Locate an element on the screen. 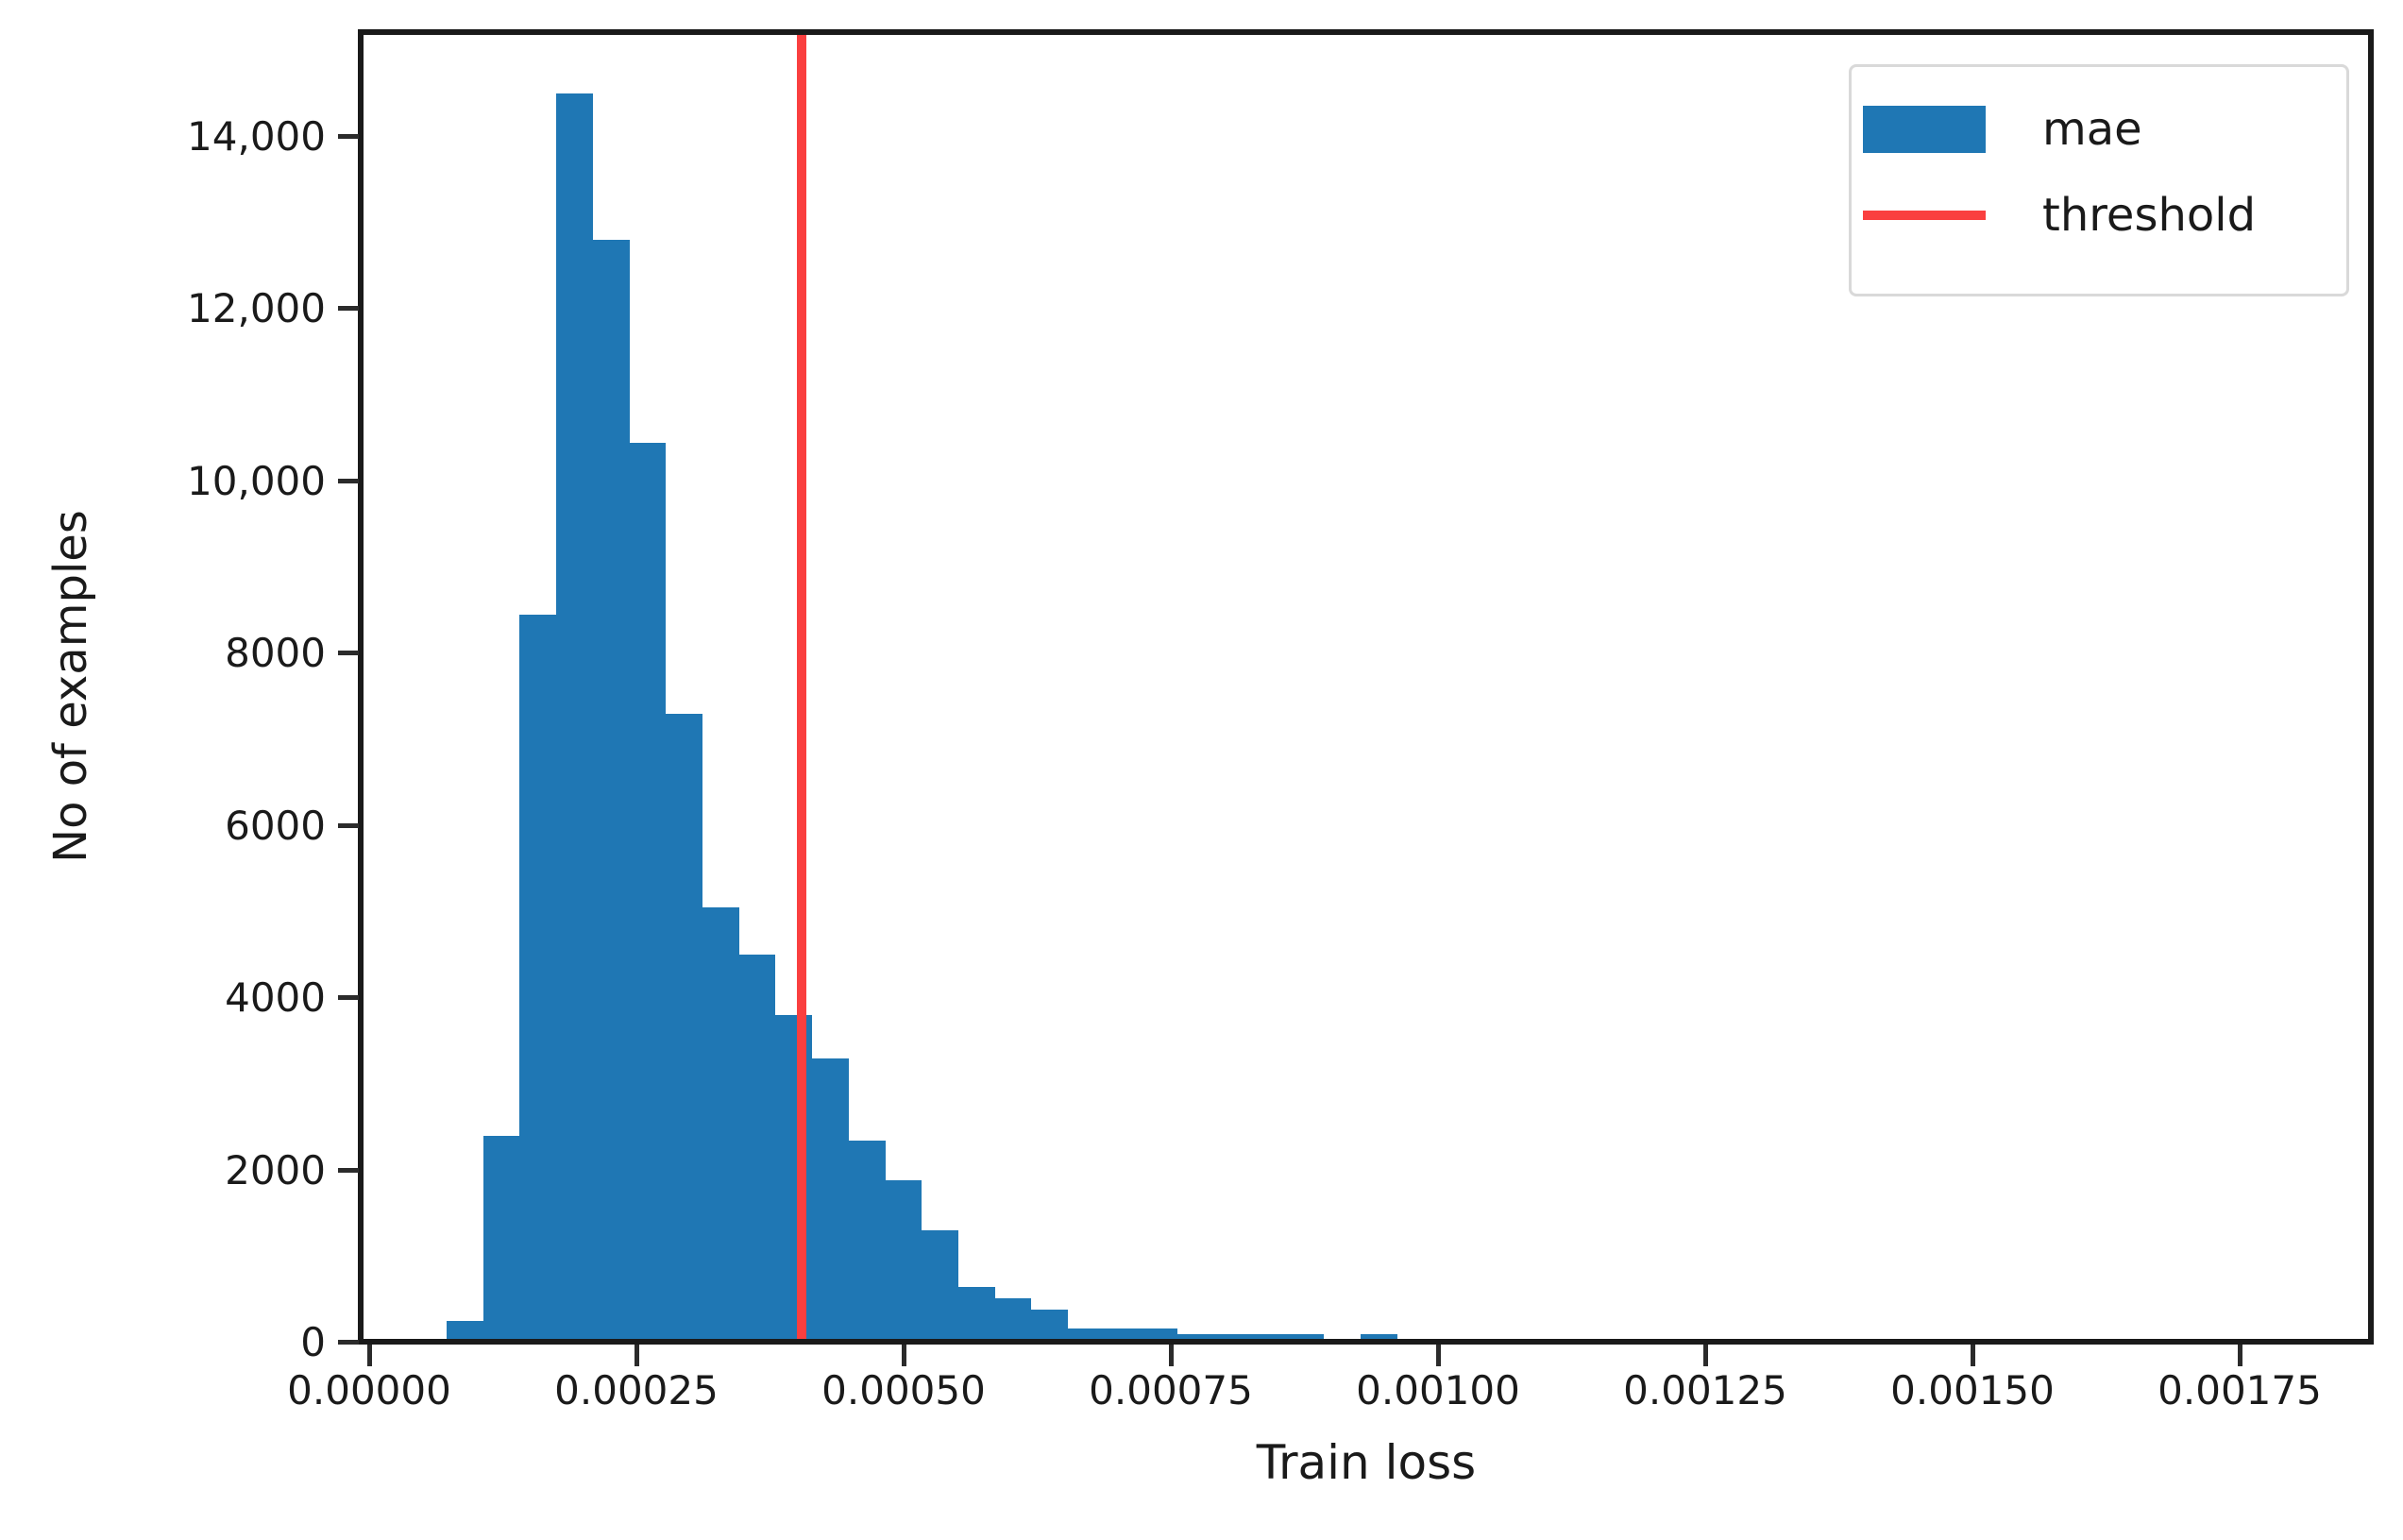  legend-swatch-mae is located at coordinates (1924, 129).